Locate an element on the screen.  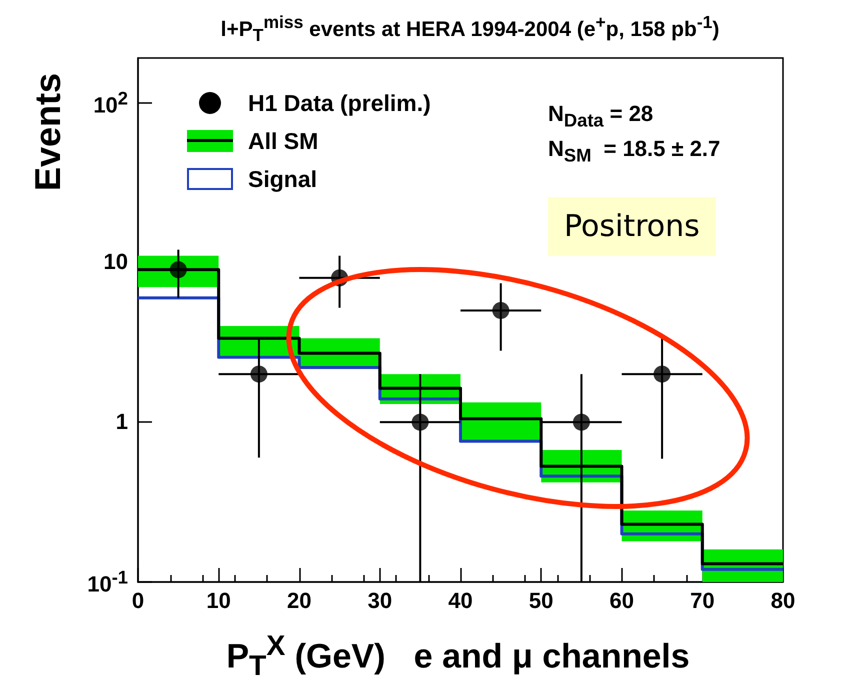
x-tick-label: 70 is located at coordinates (702, 600).